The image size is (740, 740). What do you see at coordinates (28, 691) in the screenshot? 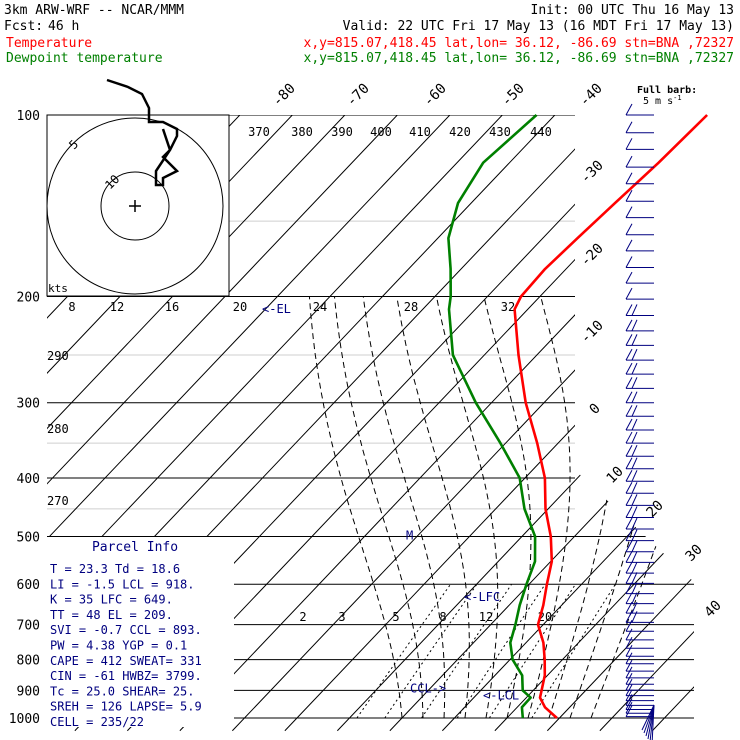
I see `pressure-label: 900` at bounding box center [28, 691].